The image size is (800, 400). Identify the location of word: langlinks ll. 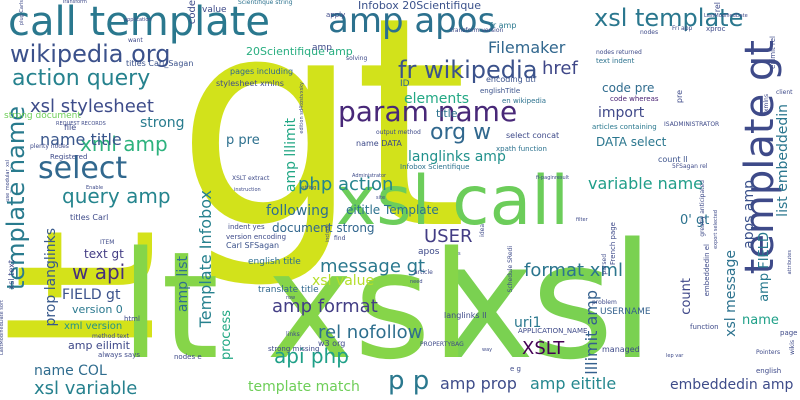
(465, 315).